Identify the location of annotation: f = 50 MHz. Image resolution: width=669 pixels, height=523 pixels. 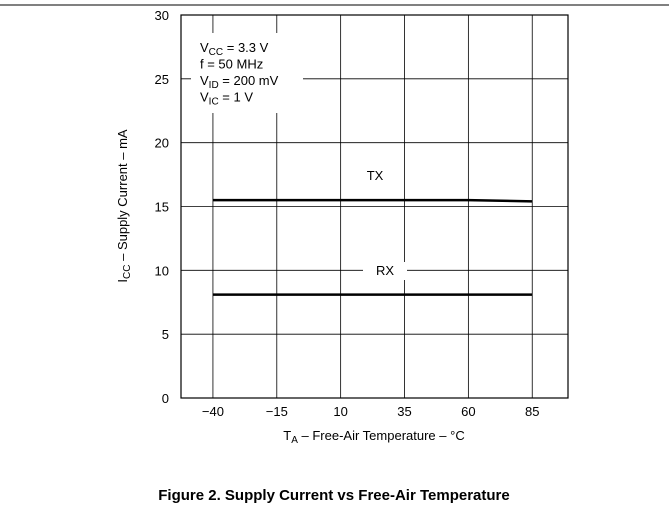
(231, 64).